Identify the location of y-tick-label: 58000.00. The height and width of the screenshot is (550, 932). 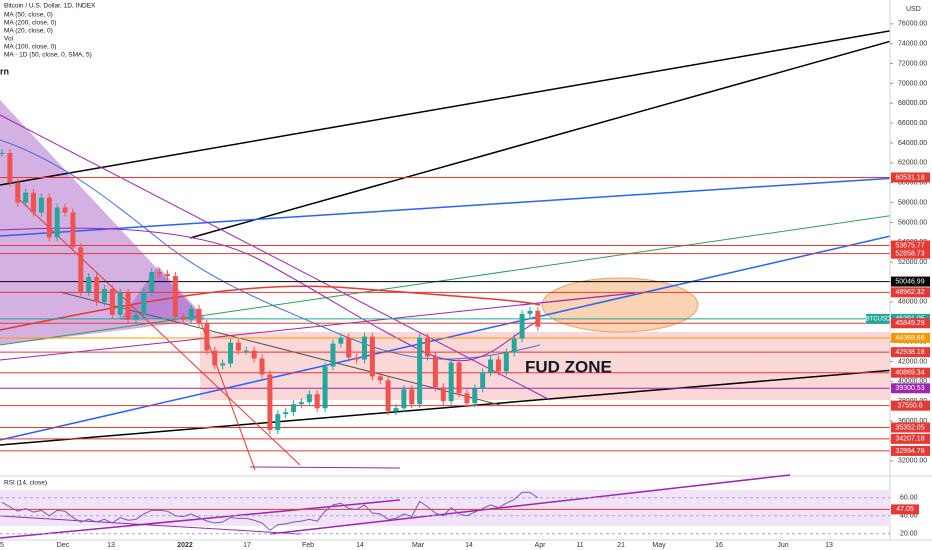
(912, 202).